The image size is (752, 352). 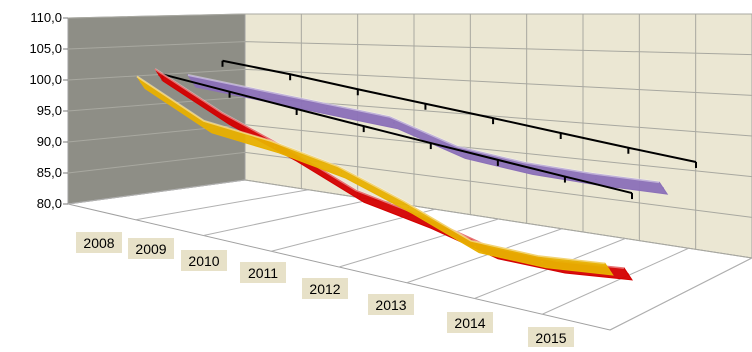 I want to click on x-tick-label: 2009, so click(x=150, y=249).